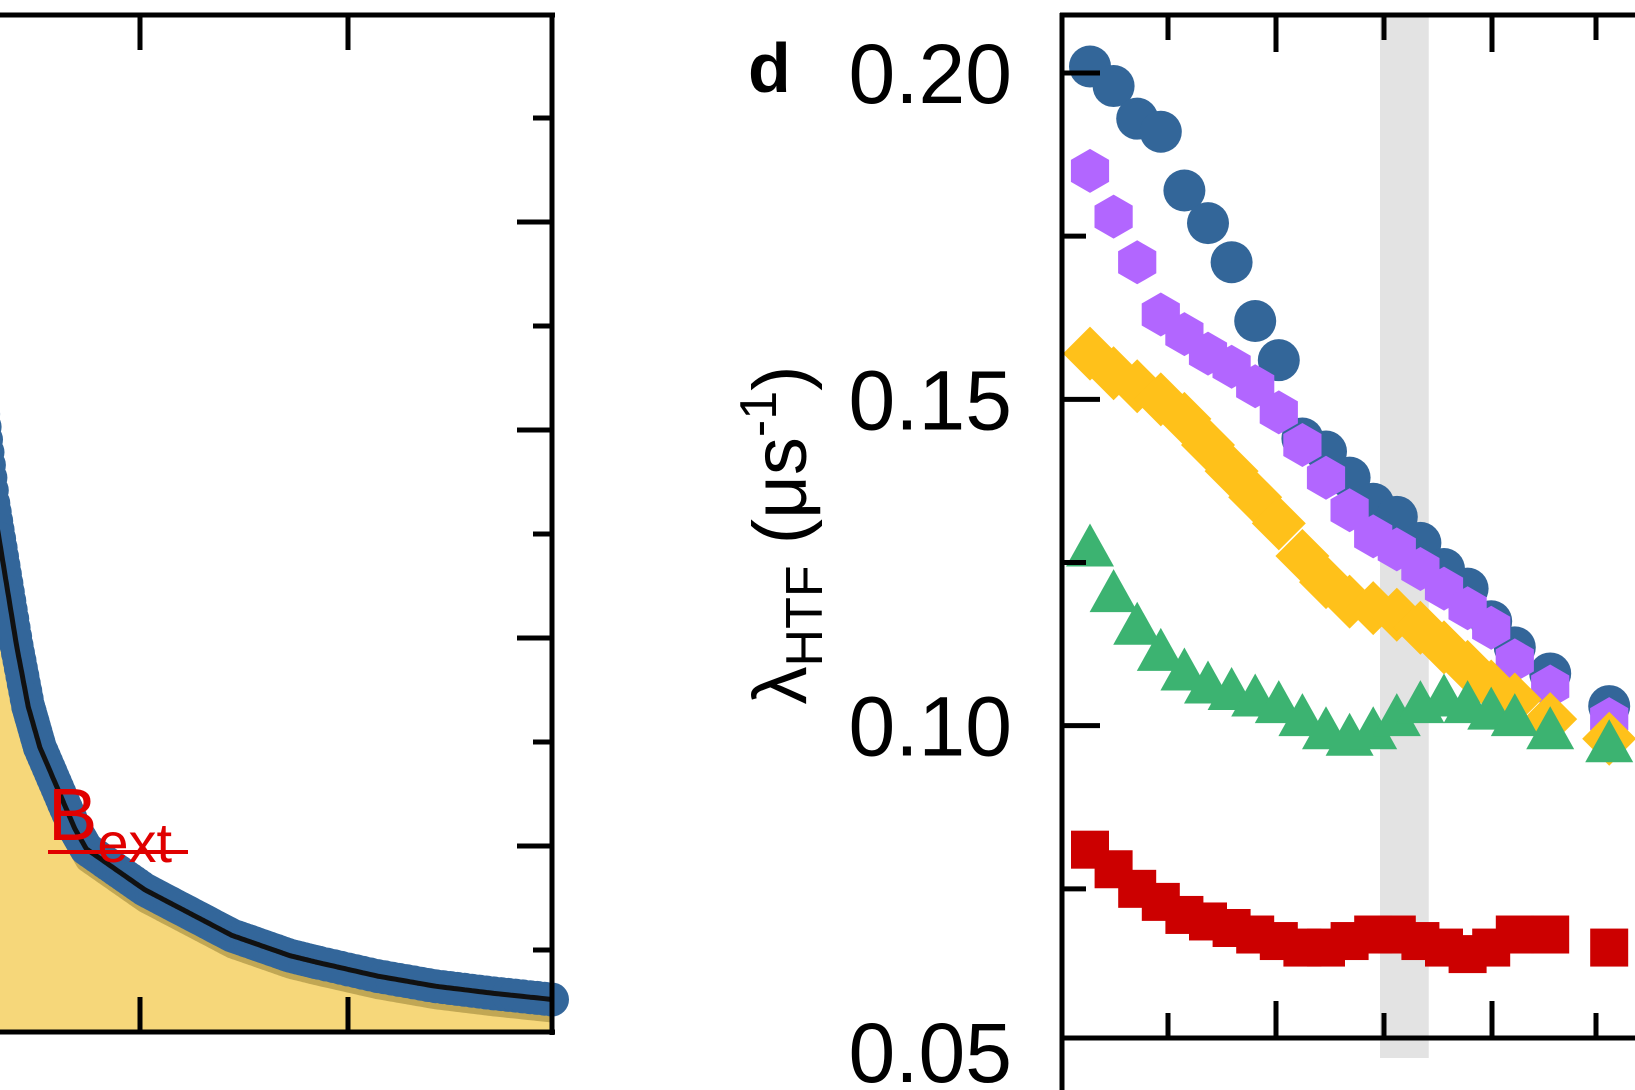  What do you see at coordinates (805, 615) in the screenshot?
I see `ylabel-subscript: HTF` at bounding box center [805, 615].